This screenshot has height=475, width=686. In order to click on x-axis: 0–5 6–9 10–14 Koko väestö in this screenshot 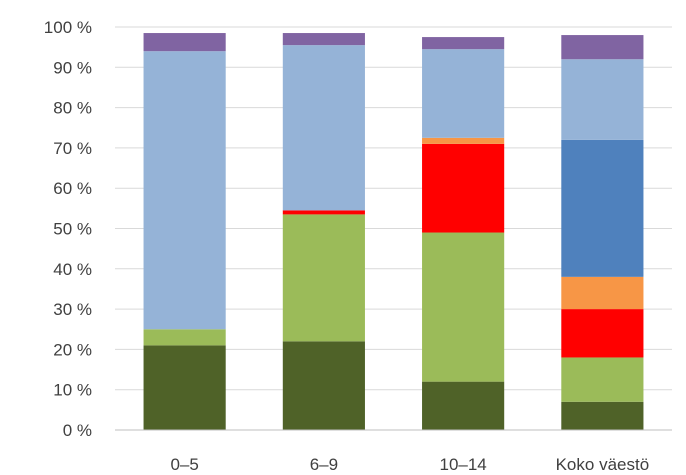, I will do `click(393, 451)`.